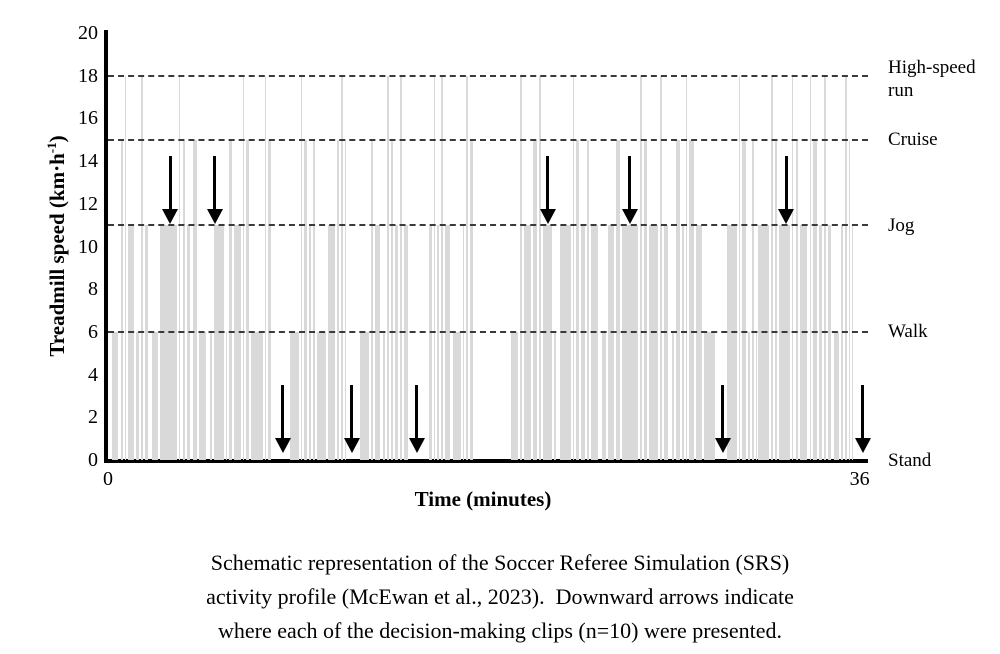 This screenshot has height=654, width=1000. I want to click on y-axis-title: Treadmill speed (km·h-1), so click(57, 245).